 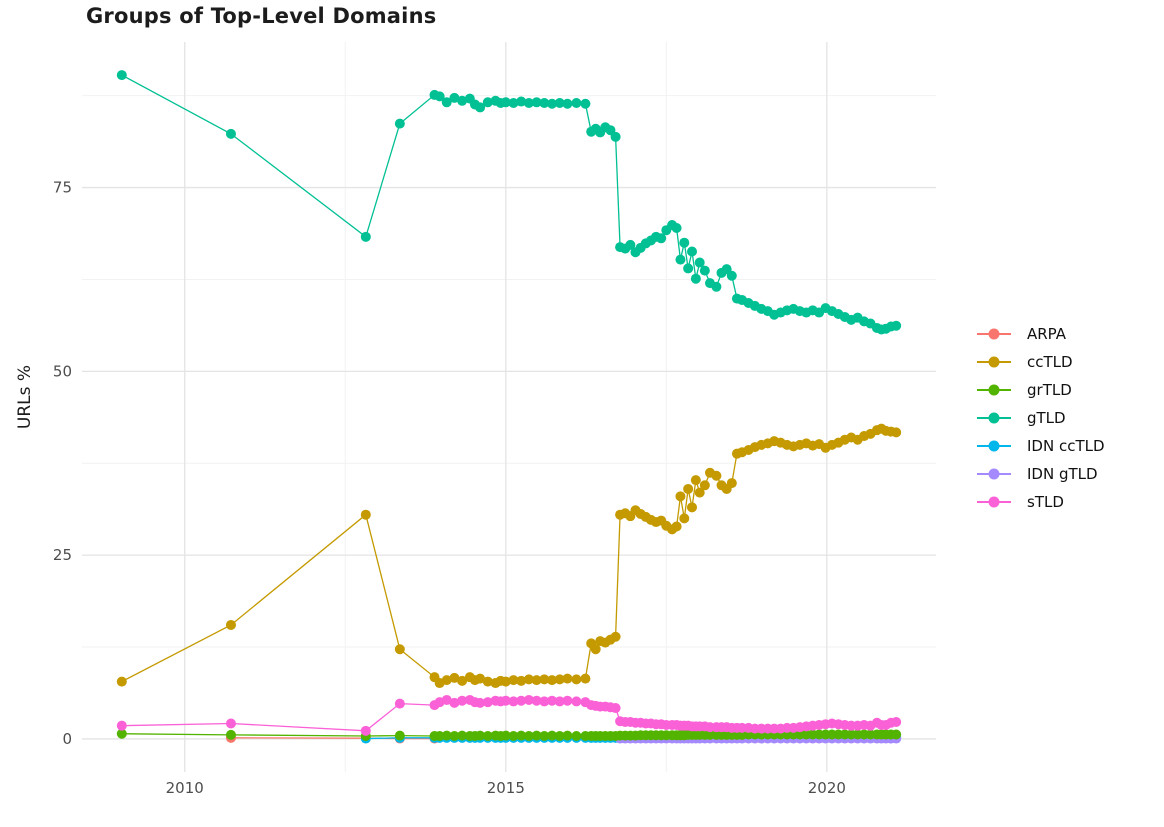 I want to click on y-tick-label: 50, so click(x=62, y=371).